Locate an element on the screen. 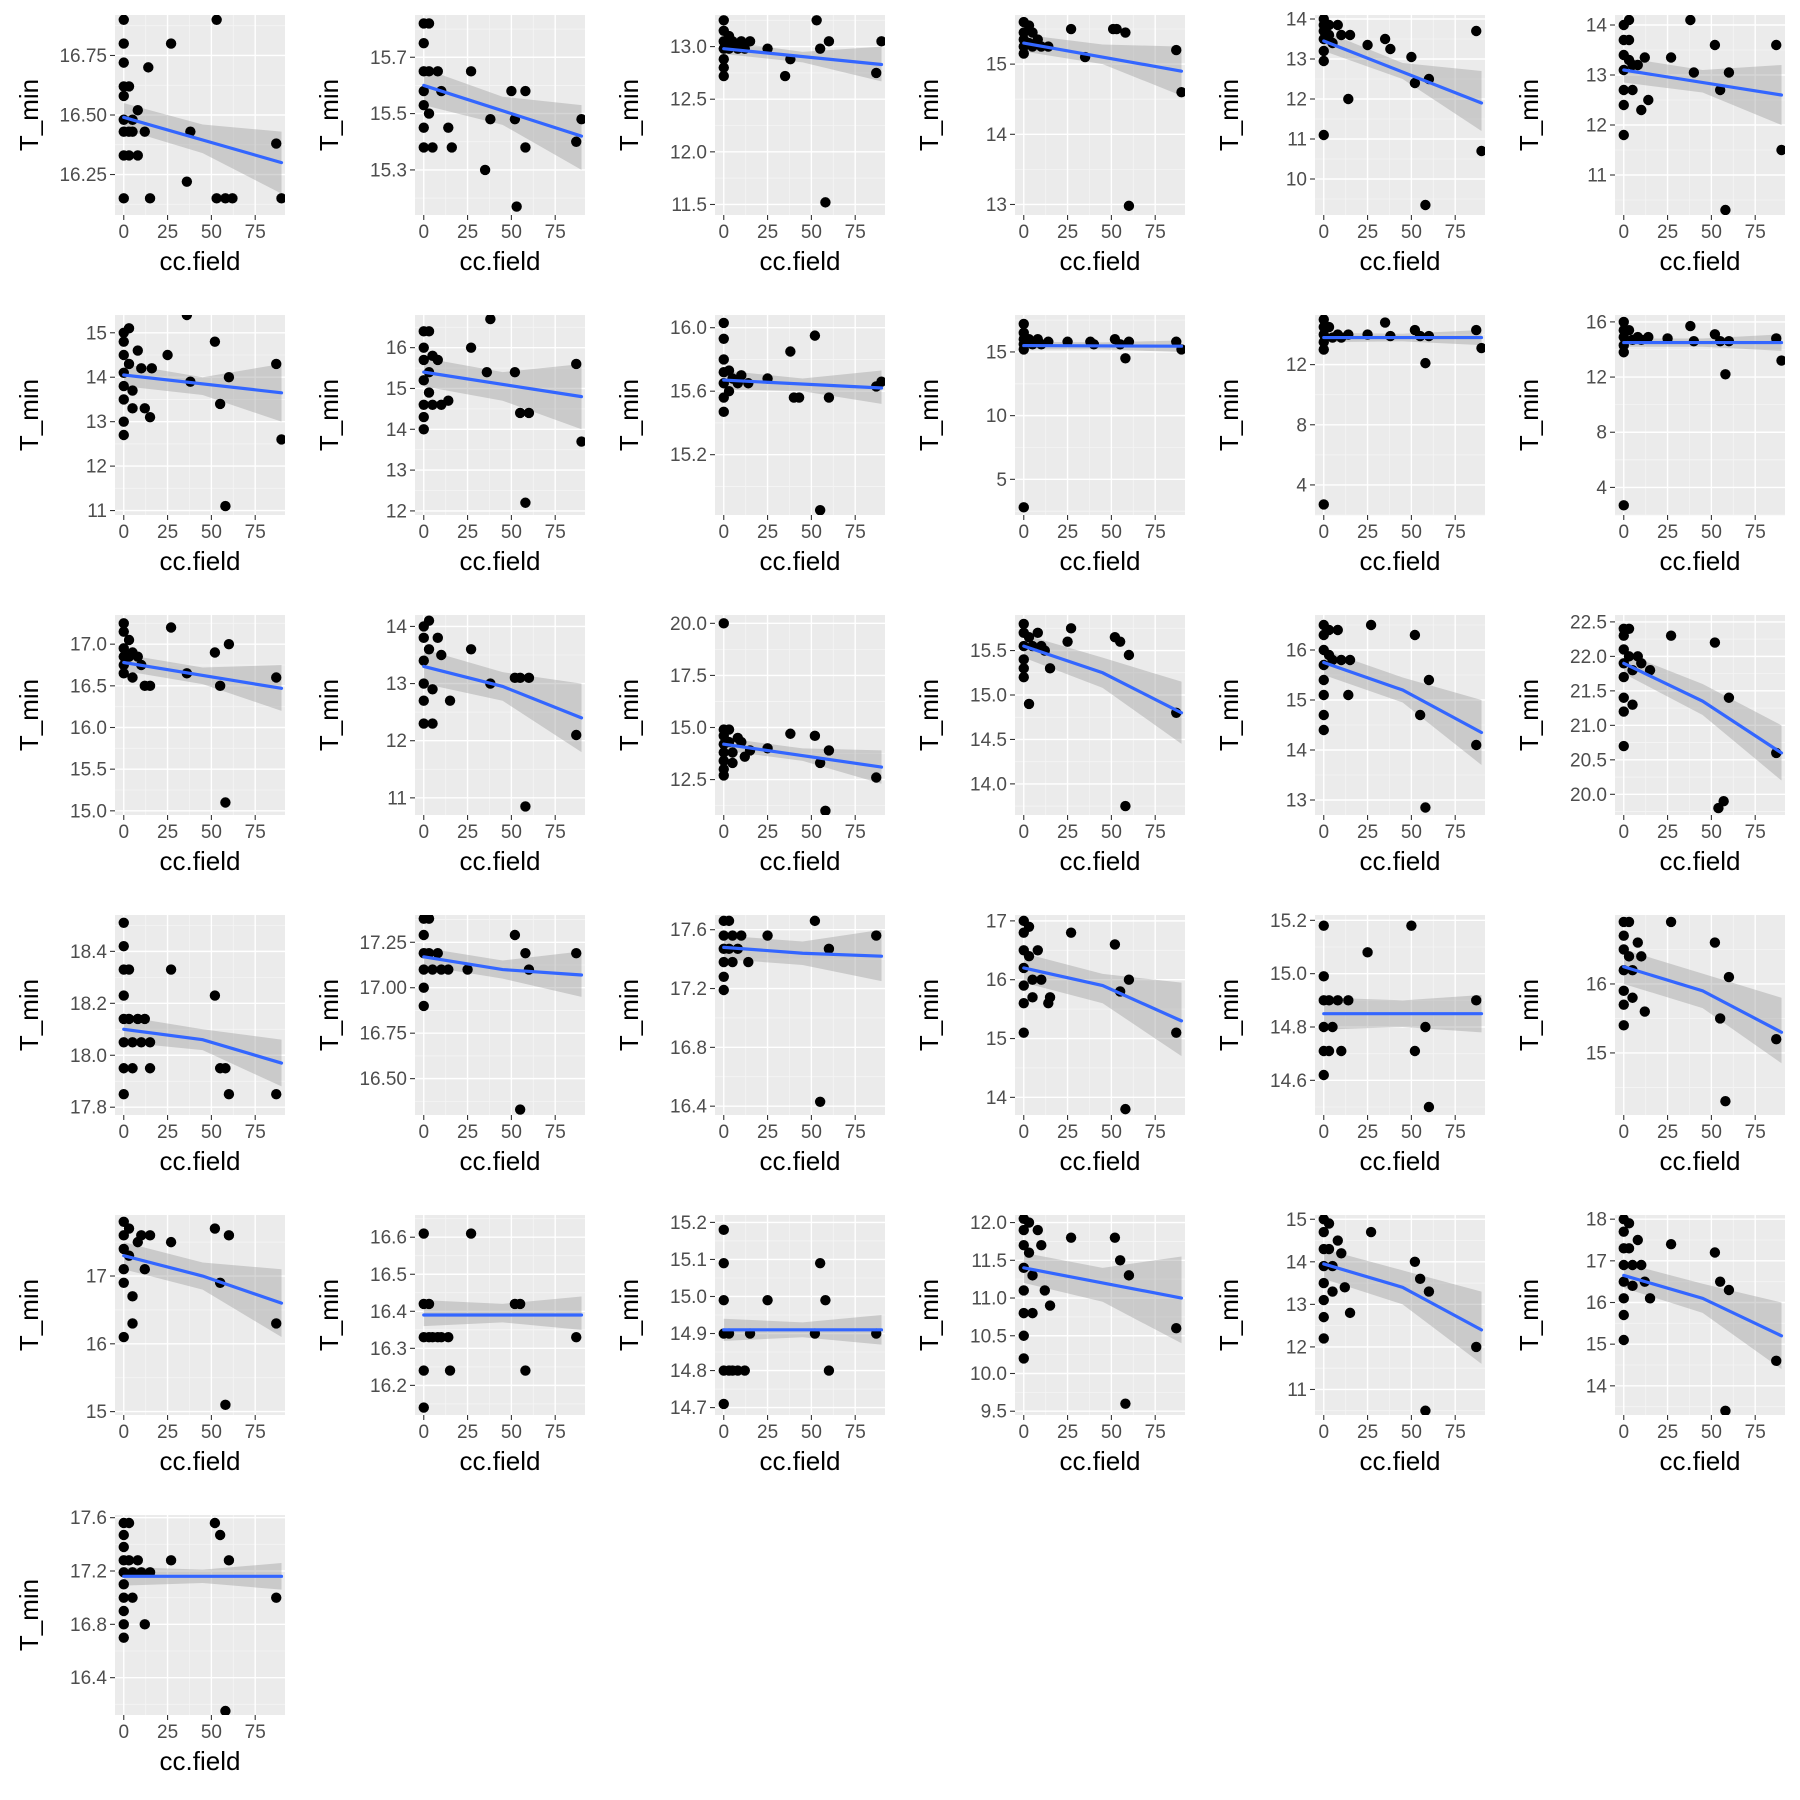 The height and width of the screenshot is (1800, 1800). panel-4: 0 25 50 75 13 14 15 cc.field T_min is located at coordinates (1049, 145).